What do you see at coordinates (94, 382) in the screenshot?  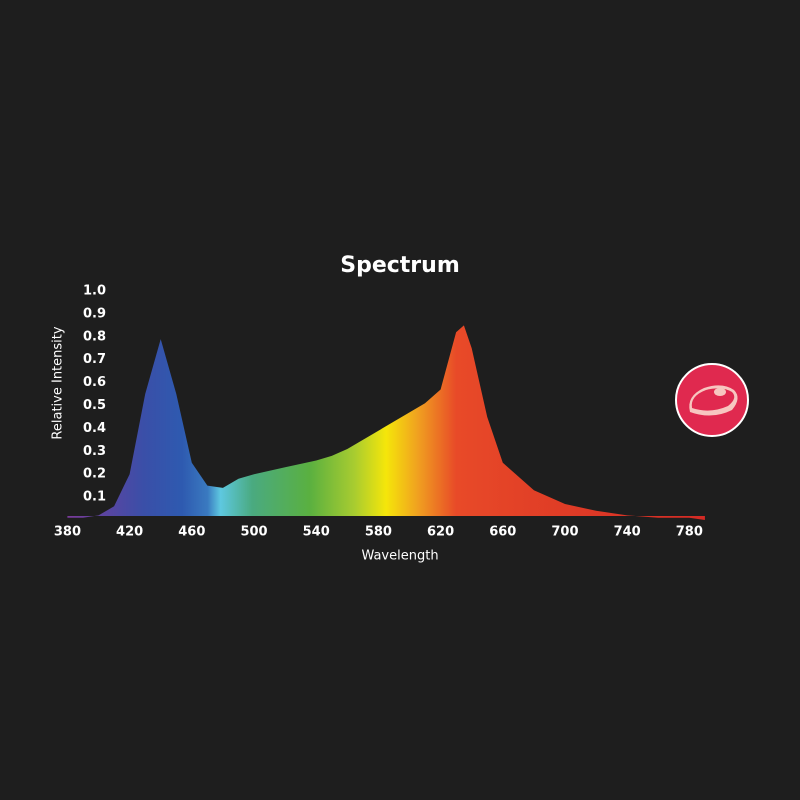 I see `y-tick-label: 0.6` at bounding box center [94, 382].